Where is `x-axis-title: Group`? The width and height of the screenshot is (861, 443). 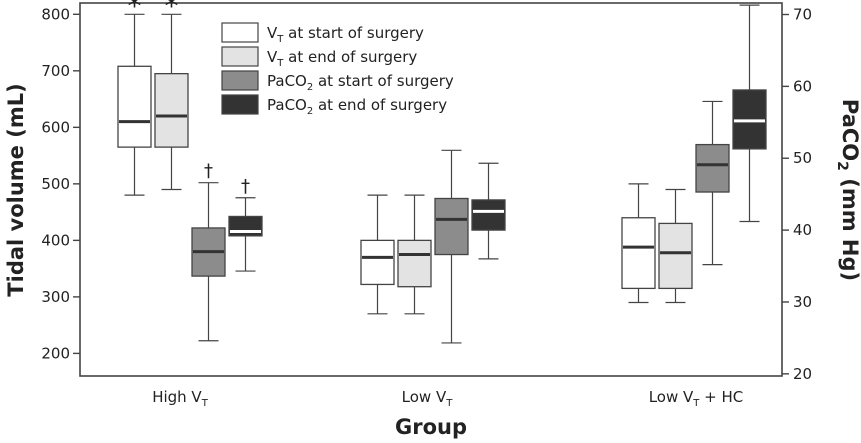 x-axis-title: Group is located at coordinates (431, 427).